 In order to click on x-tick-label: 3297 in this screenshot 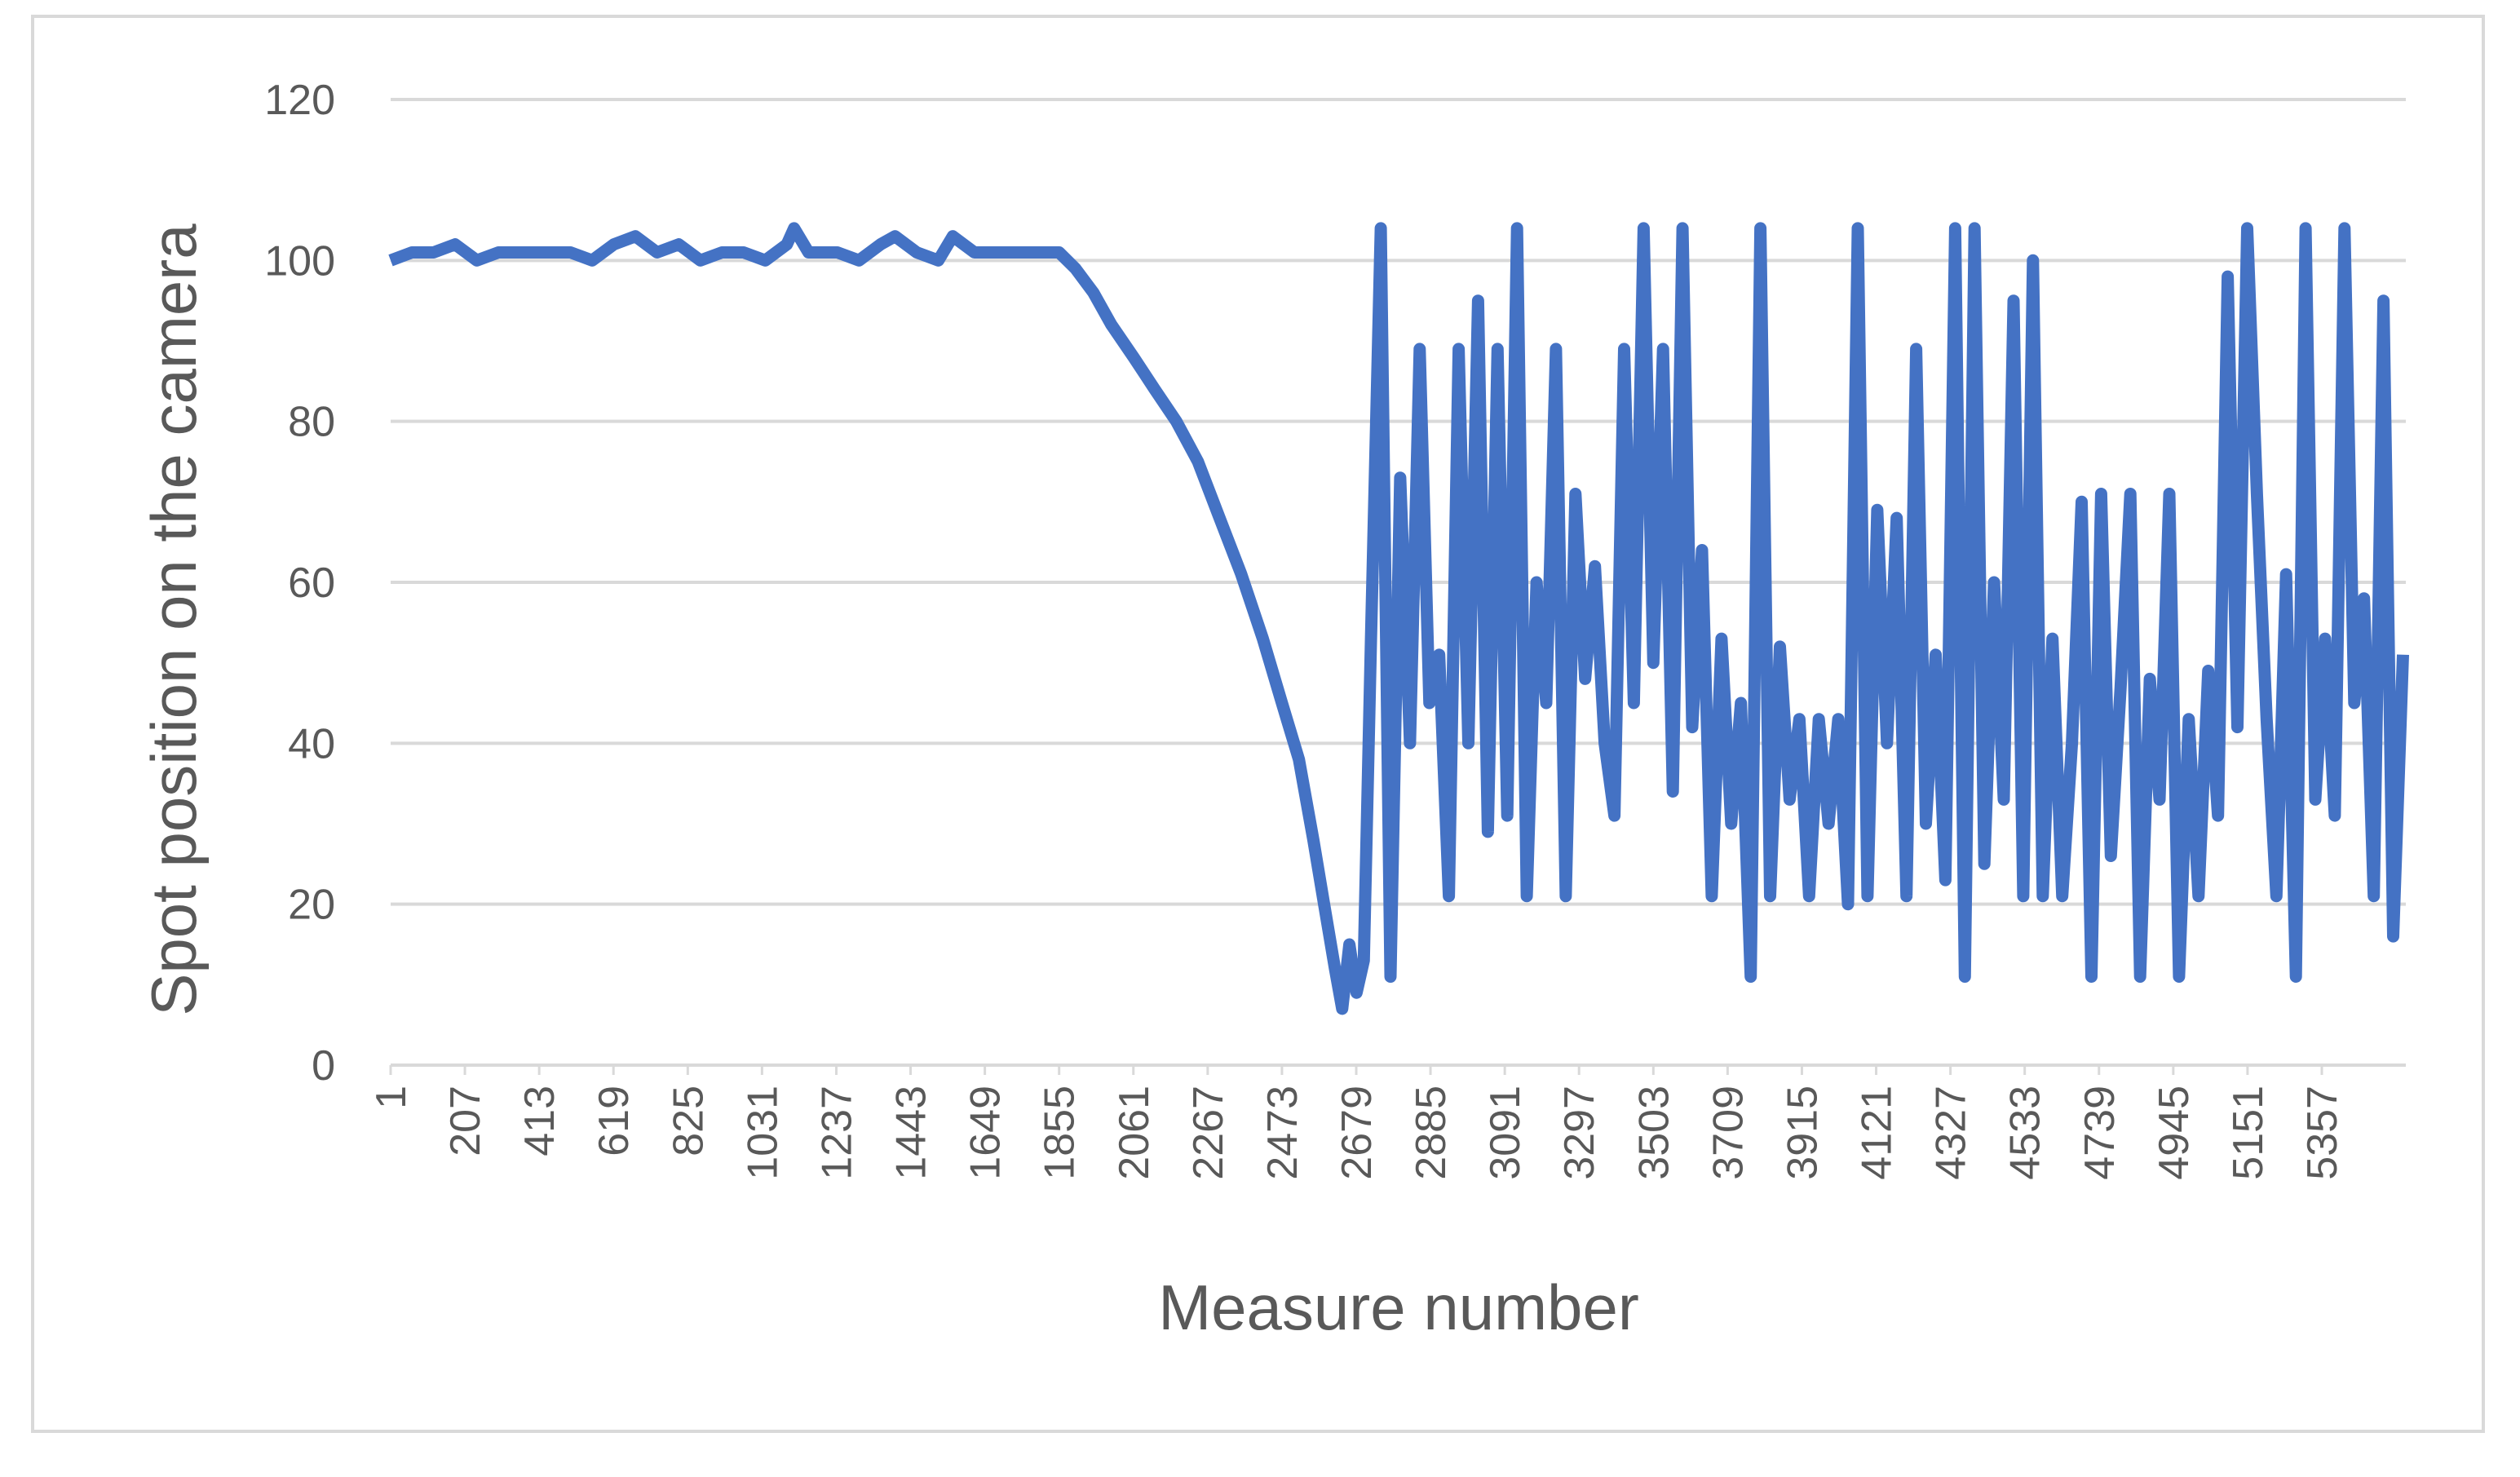, I will do `click(1579, 1133)`.